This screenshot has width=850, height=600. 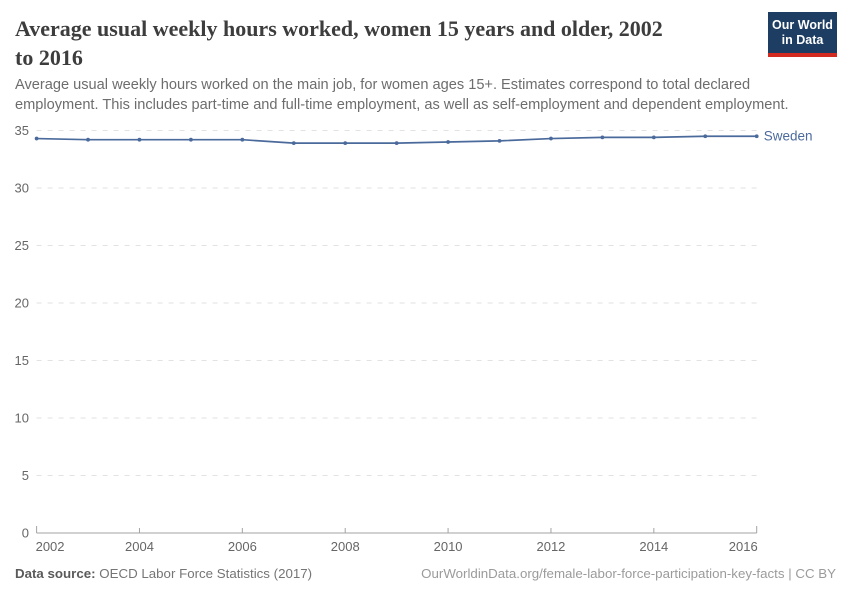 I want to click on x-axis-label: 2004, so click(x=139, y=546).